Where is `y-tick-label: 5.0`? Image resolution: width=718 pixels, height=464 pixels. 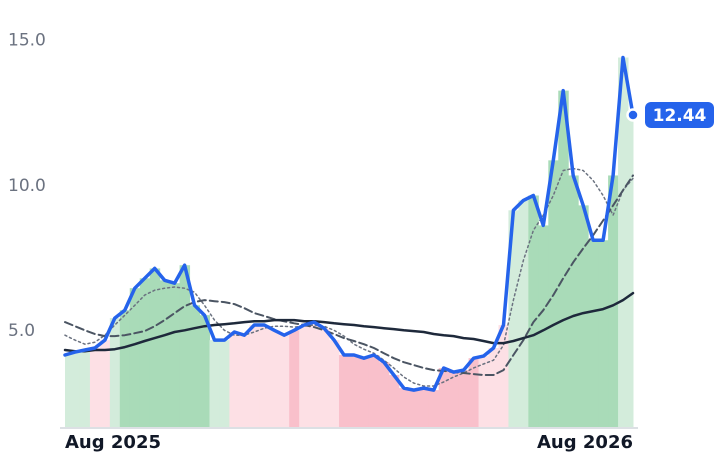 y-tick-label: 5.0 is located at coordinates (21, 331).